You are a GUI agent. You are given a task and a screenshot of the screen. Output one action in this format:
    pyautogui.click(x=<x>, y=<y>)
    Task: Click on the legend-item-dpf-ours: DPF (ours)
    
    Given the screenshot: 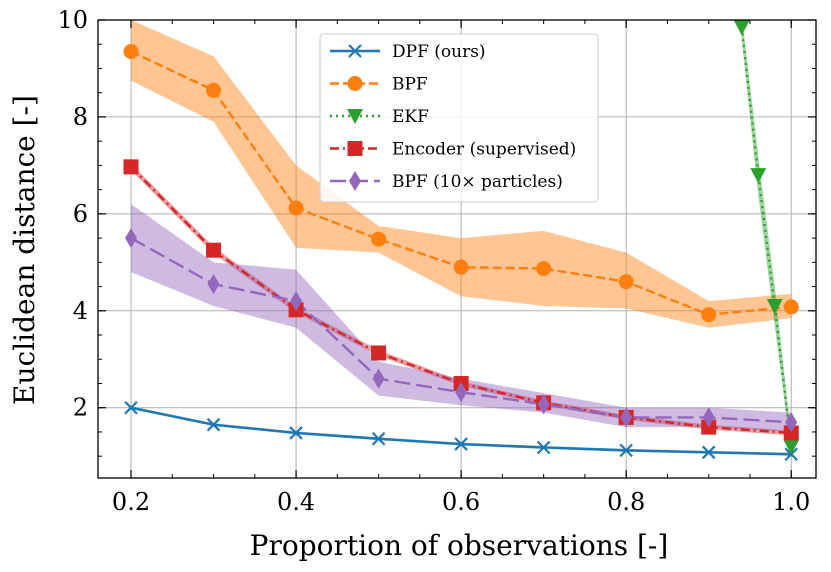 What is the action you would take?
    pyautogui.click(x=408, y=52)
    